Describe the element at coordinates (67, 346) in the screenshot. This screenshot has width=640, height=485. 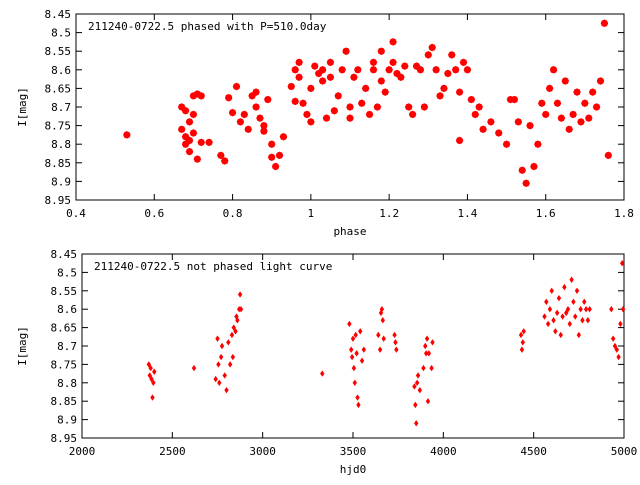
I see `y-tick-label: 8.7` at that location.